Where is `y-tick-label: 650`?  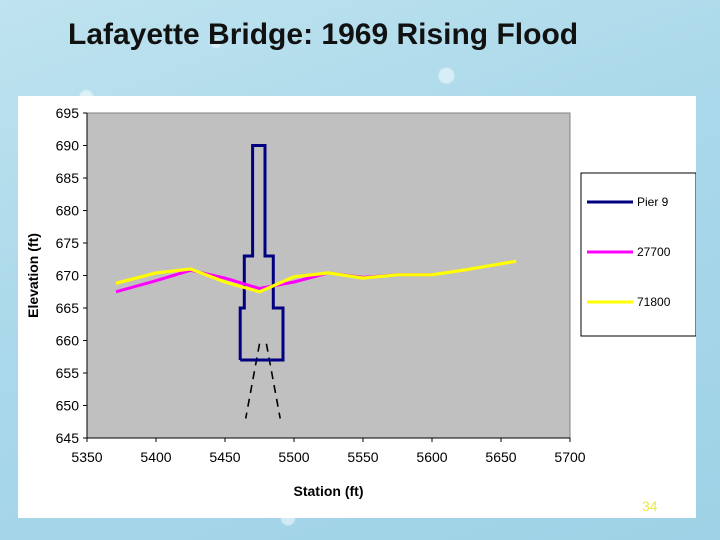 y-tick-label: 650 is located at coordinates (68, 406).